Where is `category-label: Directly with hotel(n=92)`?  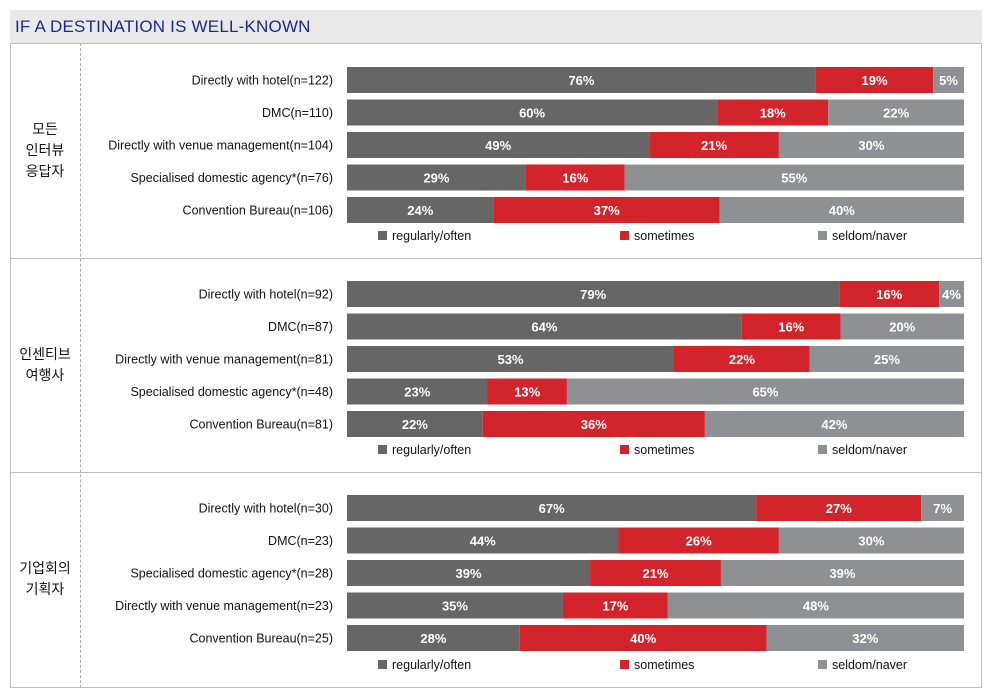 category-label: Directly with hotel(n=92) is located at coordinates (266, 295).